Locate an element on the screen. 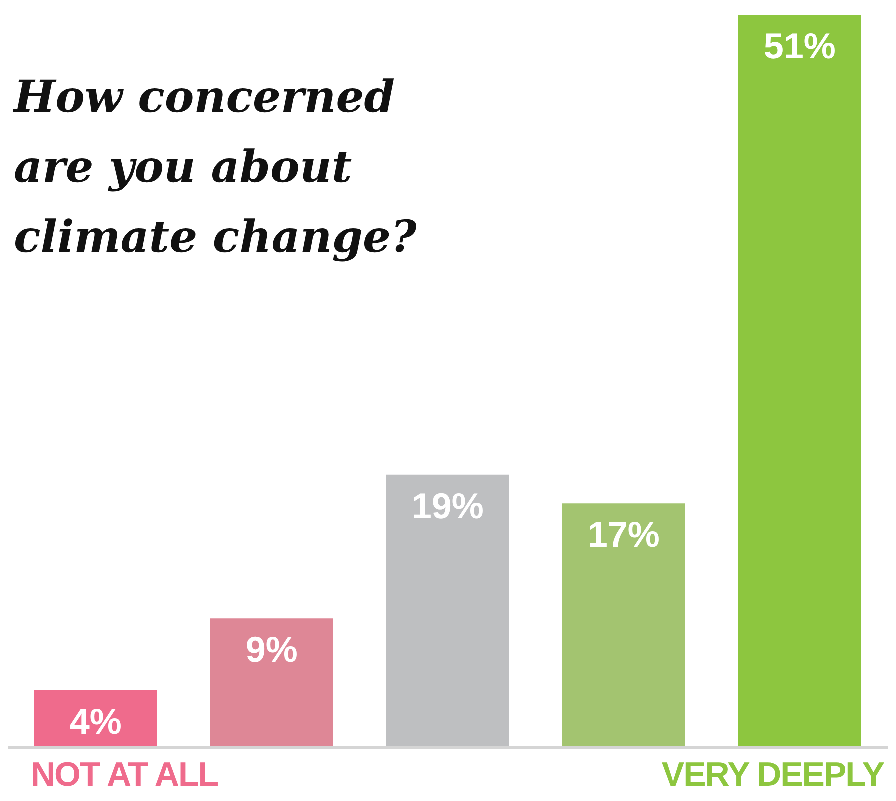 The width and height of the screenshot is (896, 801). data-label: 51% is located at coordinates (800, 46).